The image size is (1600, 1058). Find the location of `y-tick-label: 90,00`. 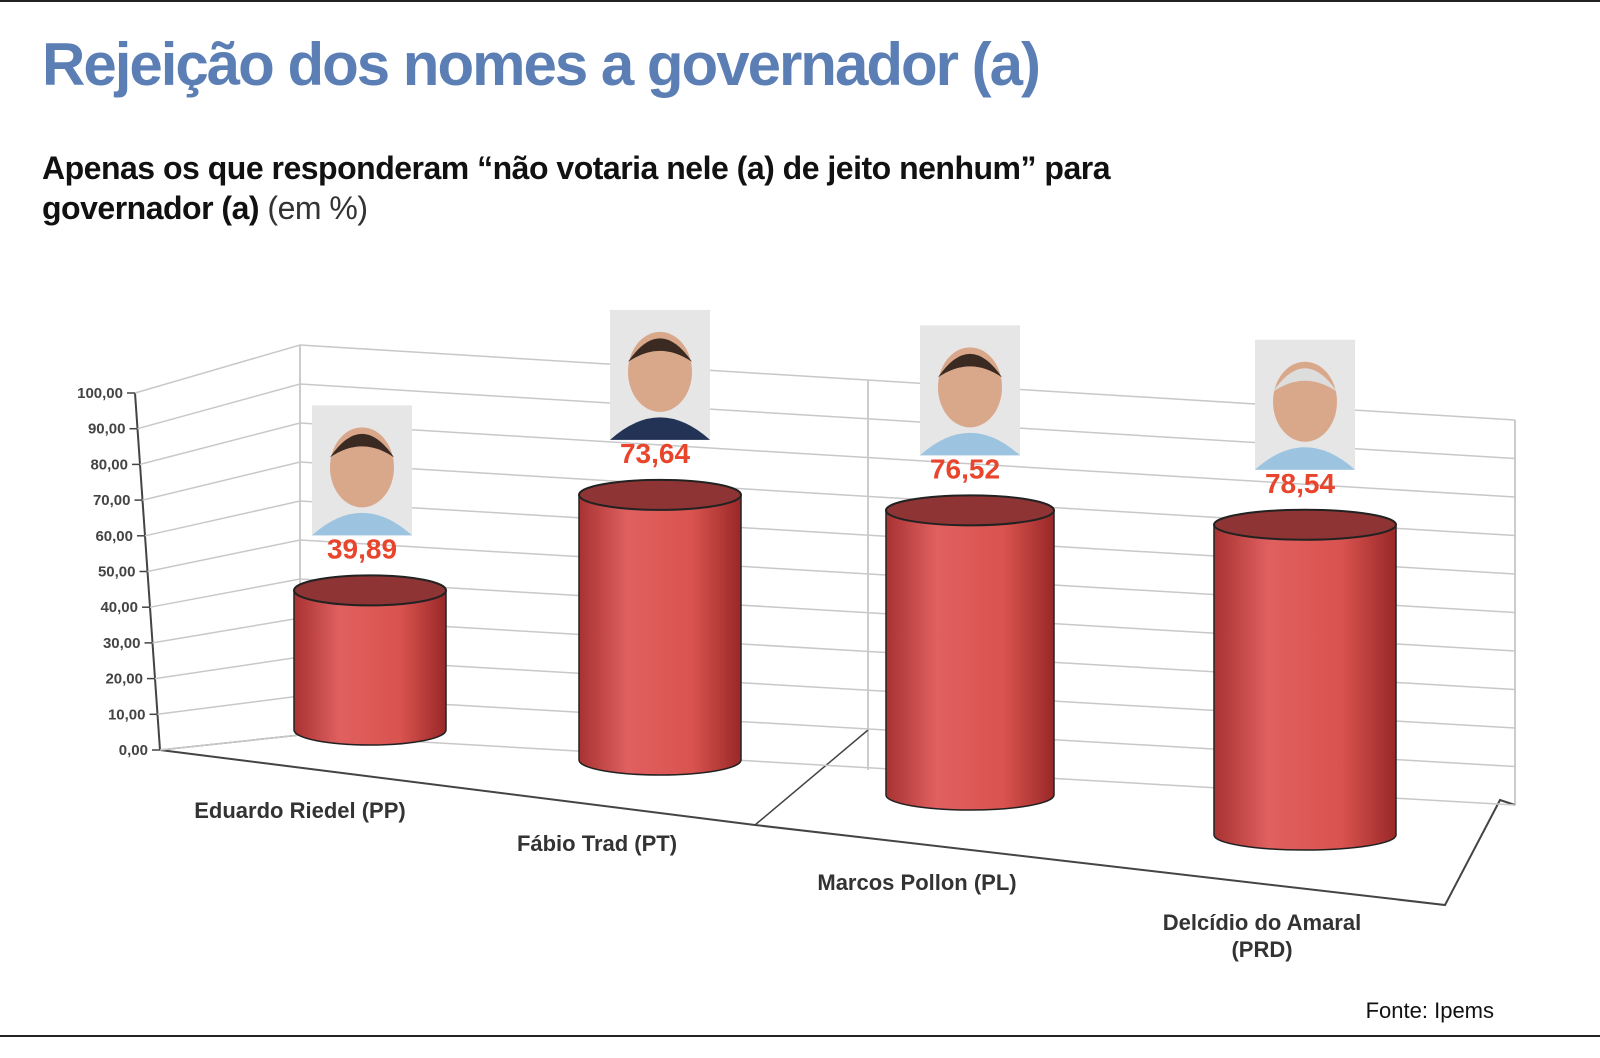

y-tick-label: 90,00 is located at coordinates (107, 429).